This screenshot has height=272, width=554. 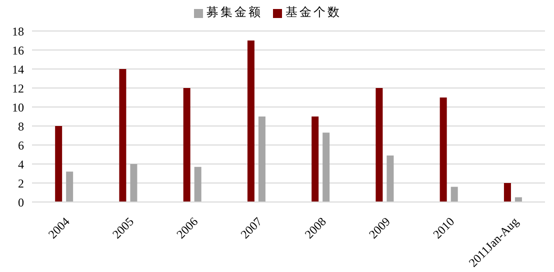 I want to click on y-tick-label: 6, so click(x=21, y=145).